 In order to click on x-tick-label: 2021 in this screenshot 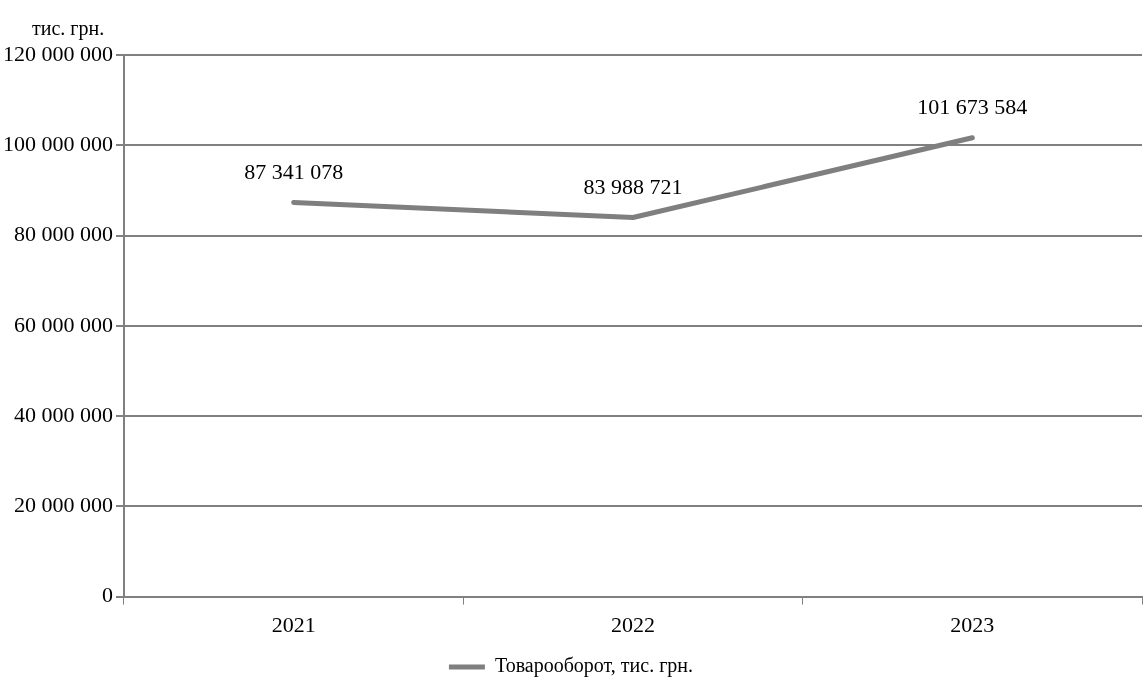, I will do `click(293, 624)`.